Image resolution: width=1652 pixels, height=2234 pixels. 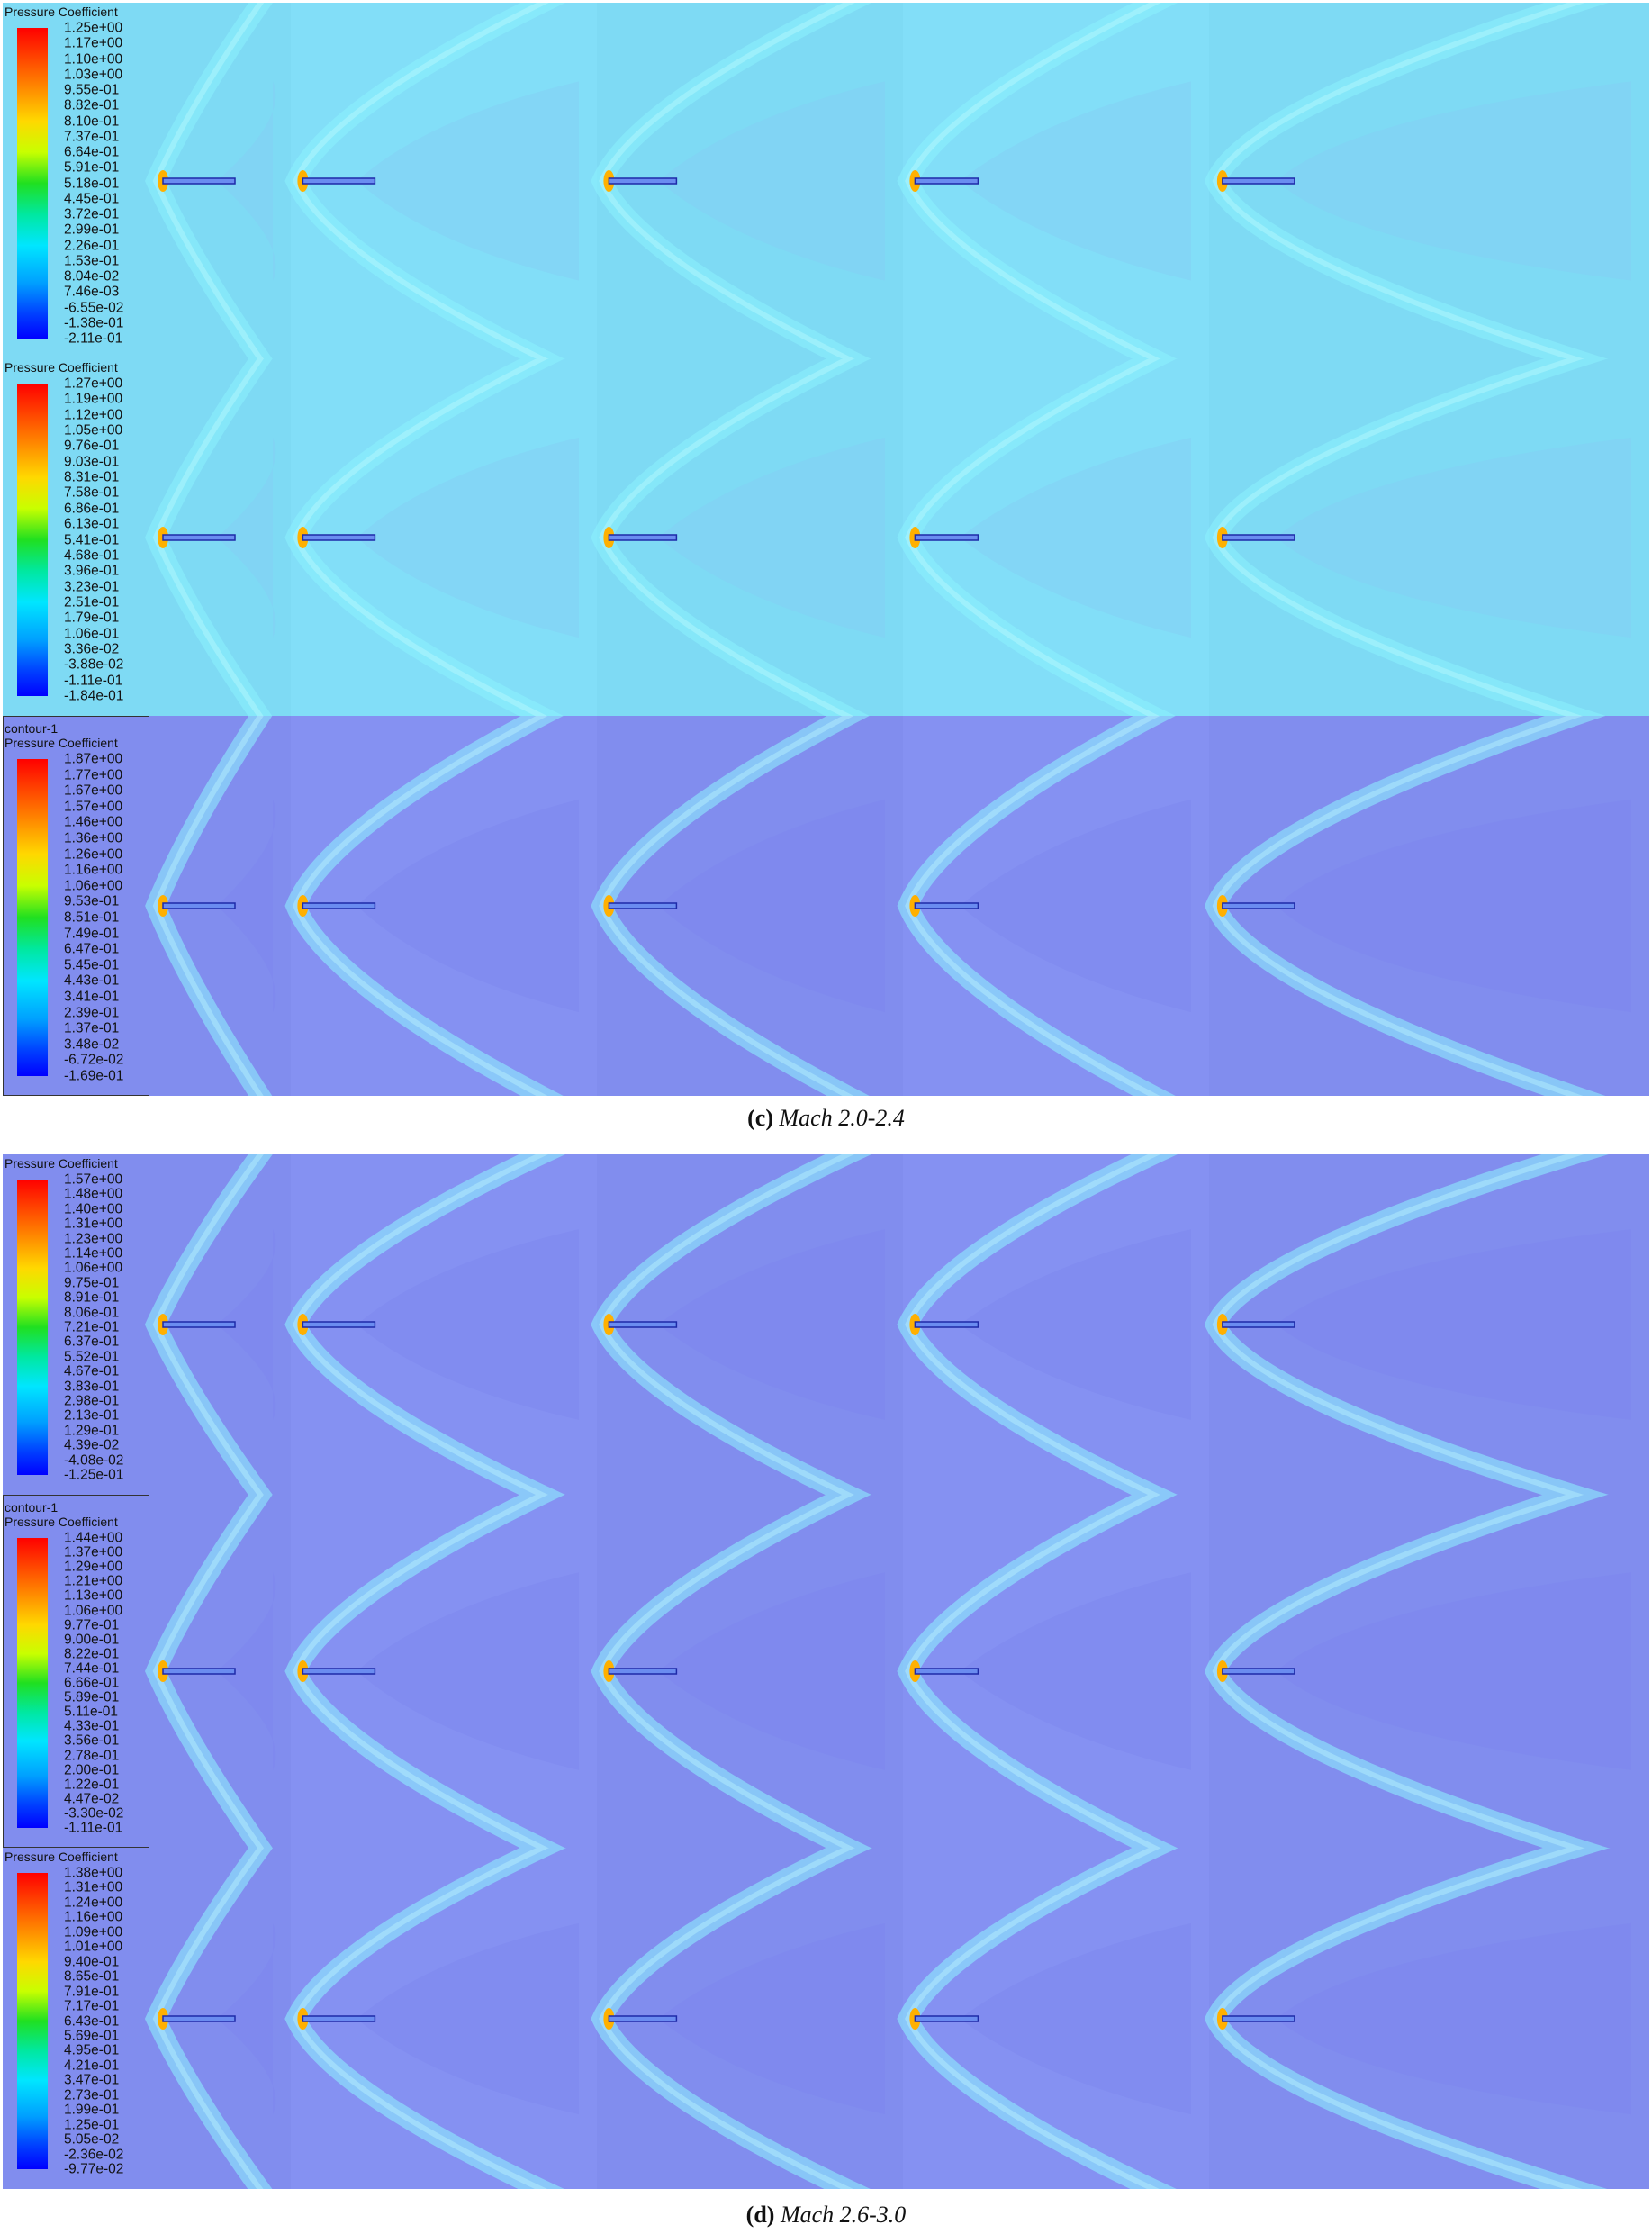 What do you see at coordinates (92, 1977) in the screenshot?
I see `colorbar-tick-label: 8.65e-01` at bounding box center [92, 1977].